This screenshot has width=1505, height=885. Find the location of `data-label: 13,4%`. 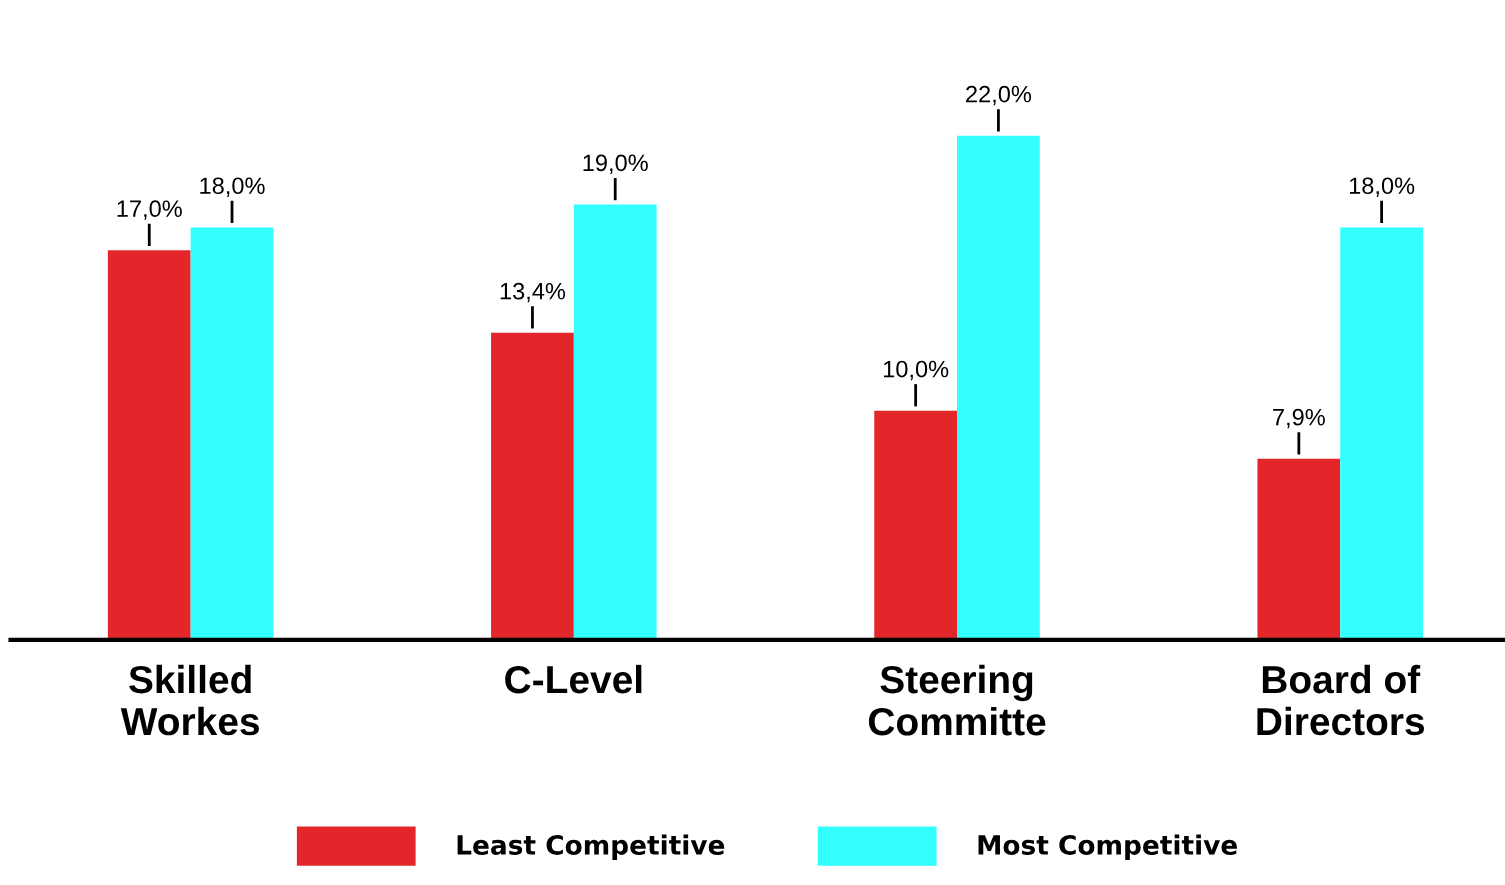

data-label: 13,4% is located at coordinates (533, 292).